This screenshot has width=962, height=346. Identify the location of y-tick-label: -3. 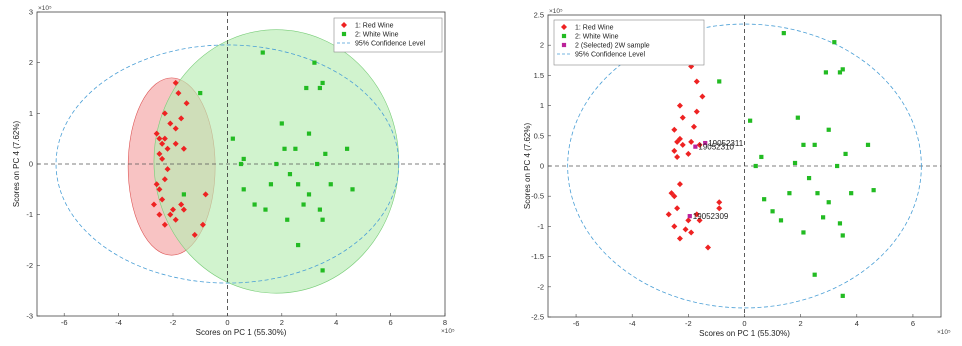
(29, 316).